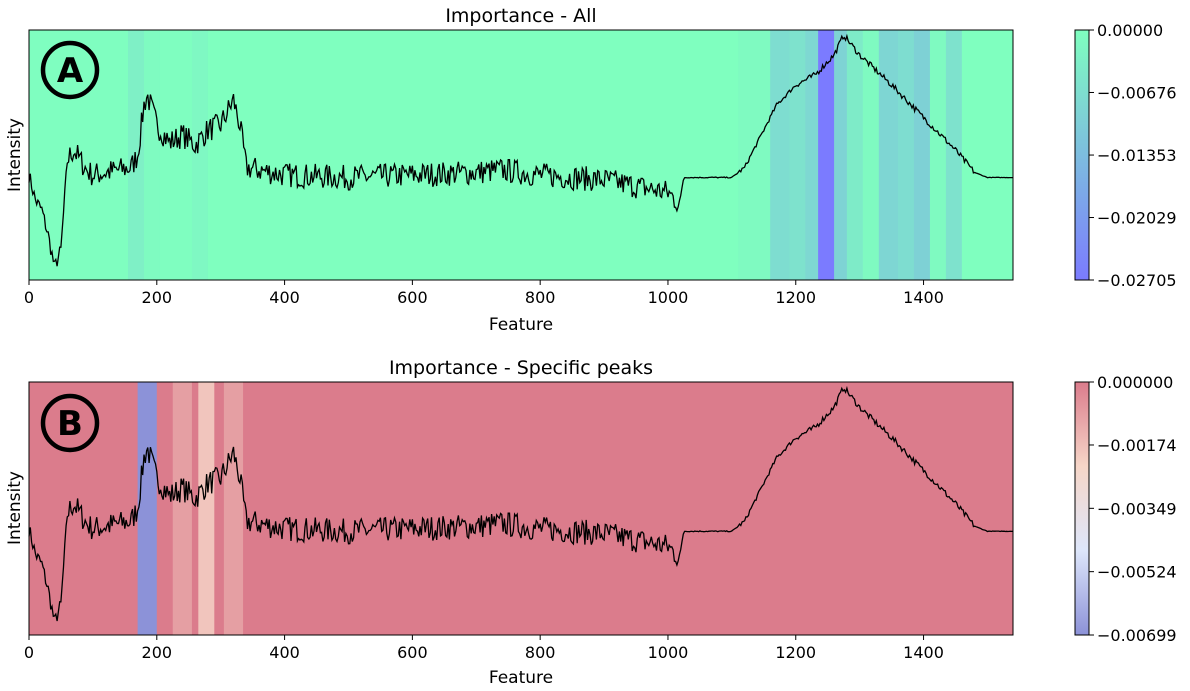 The height and width of the screenshot is (691, 1190). Describe the element at coordinates (1137, 280) in the screenshot. I see `colorbar-tick-label: −0.02705` at that location.